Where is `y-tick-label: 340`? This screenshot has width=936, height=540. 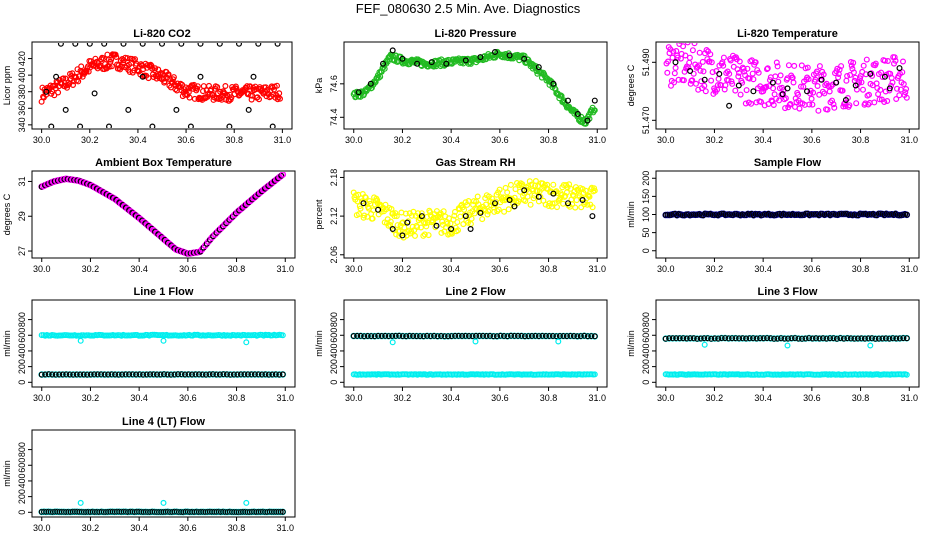
y-tick-label: 340 is located at coordinates (22, 124).